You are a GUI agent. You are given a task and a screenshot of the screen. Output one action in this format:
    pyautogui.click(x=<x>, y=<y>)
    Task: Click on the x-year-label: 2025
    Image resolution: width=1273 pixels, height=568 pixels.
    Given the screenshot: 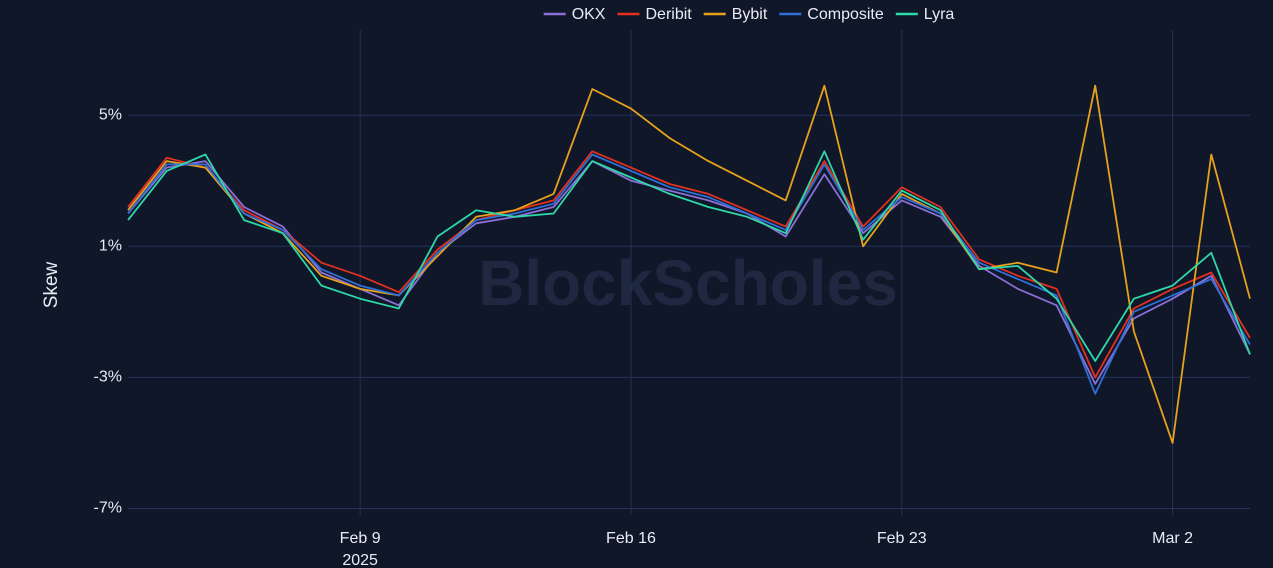 What is the action you would take?
    pyautogui.click(x=360, y=560)
    